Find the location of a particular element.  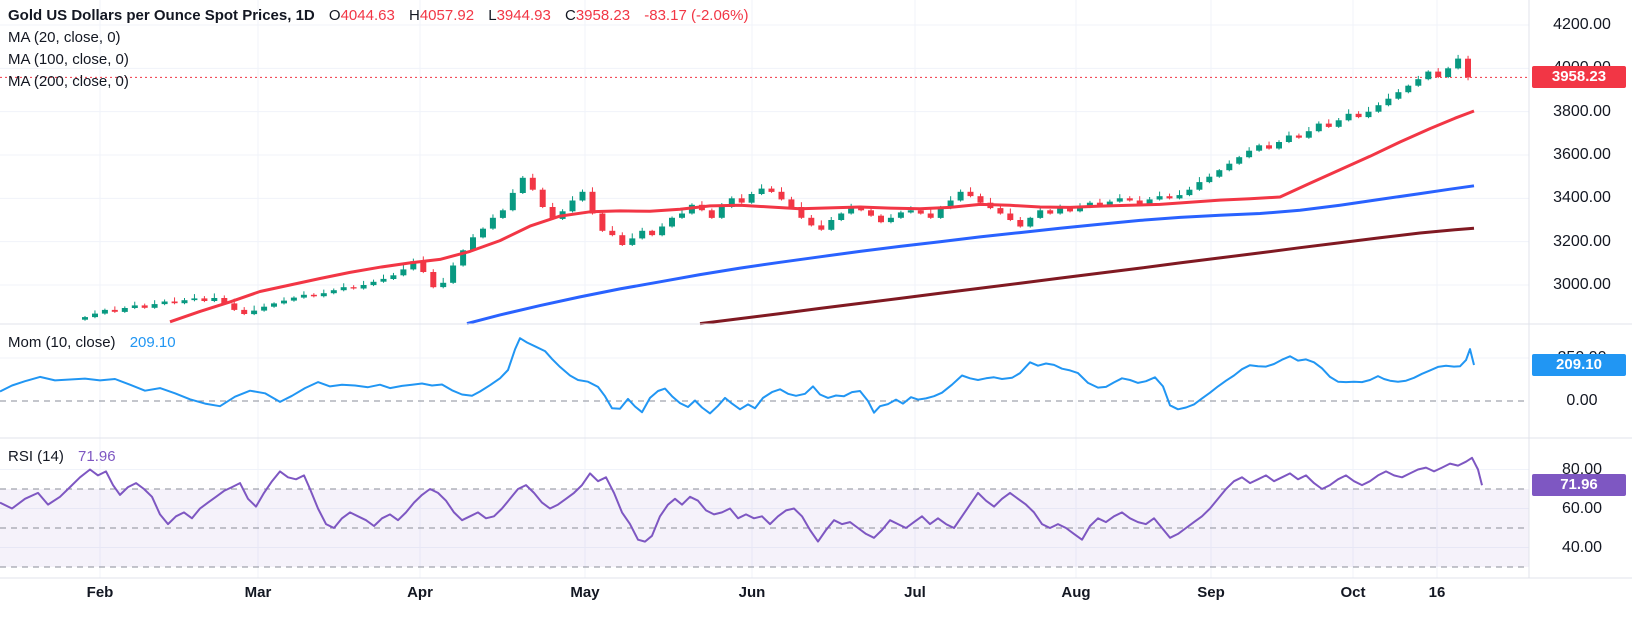

ma100-legend: MA (100, close, 0) is located at coordinates (68, 59).